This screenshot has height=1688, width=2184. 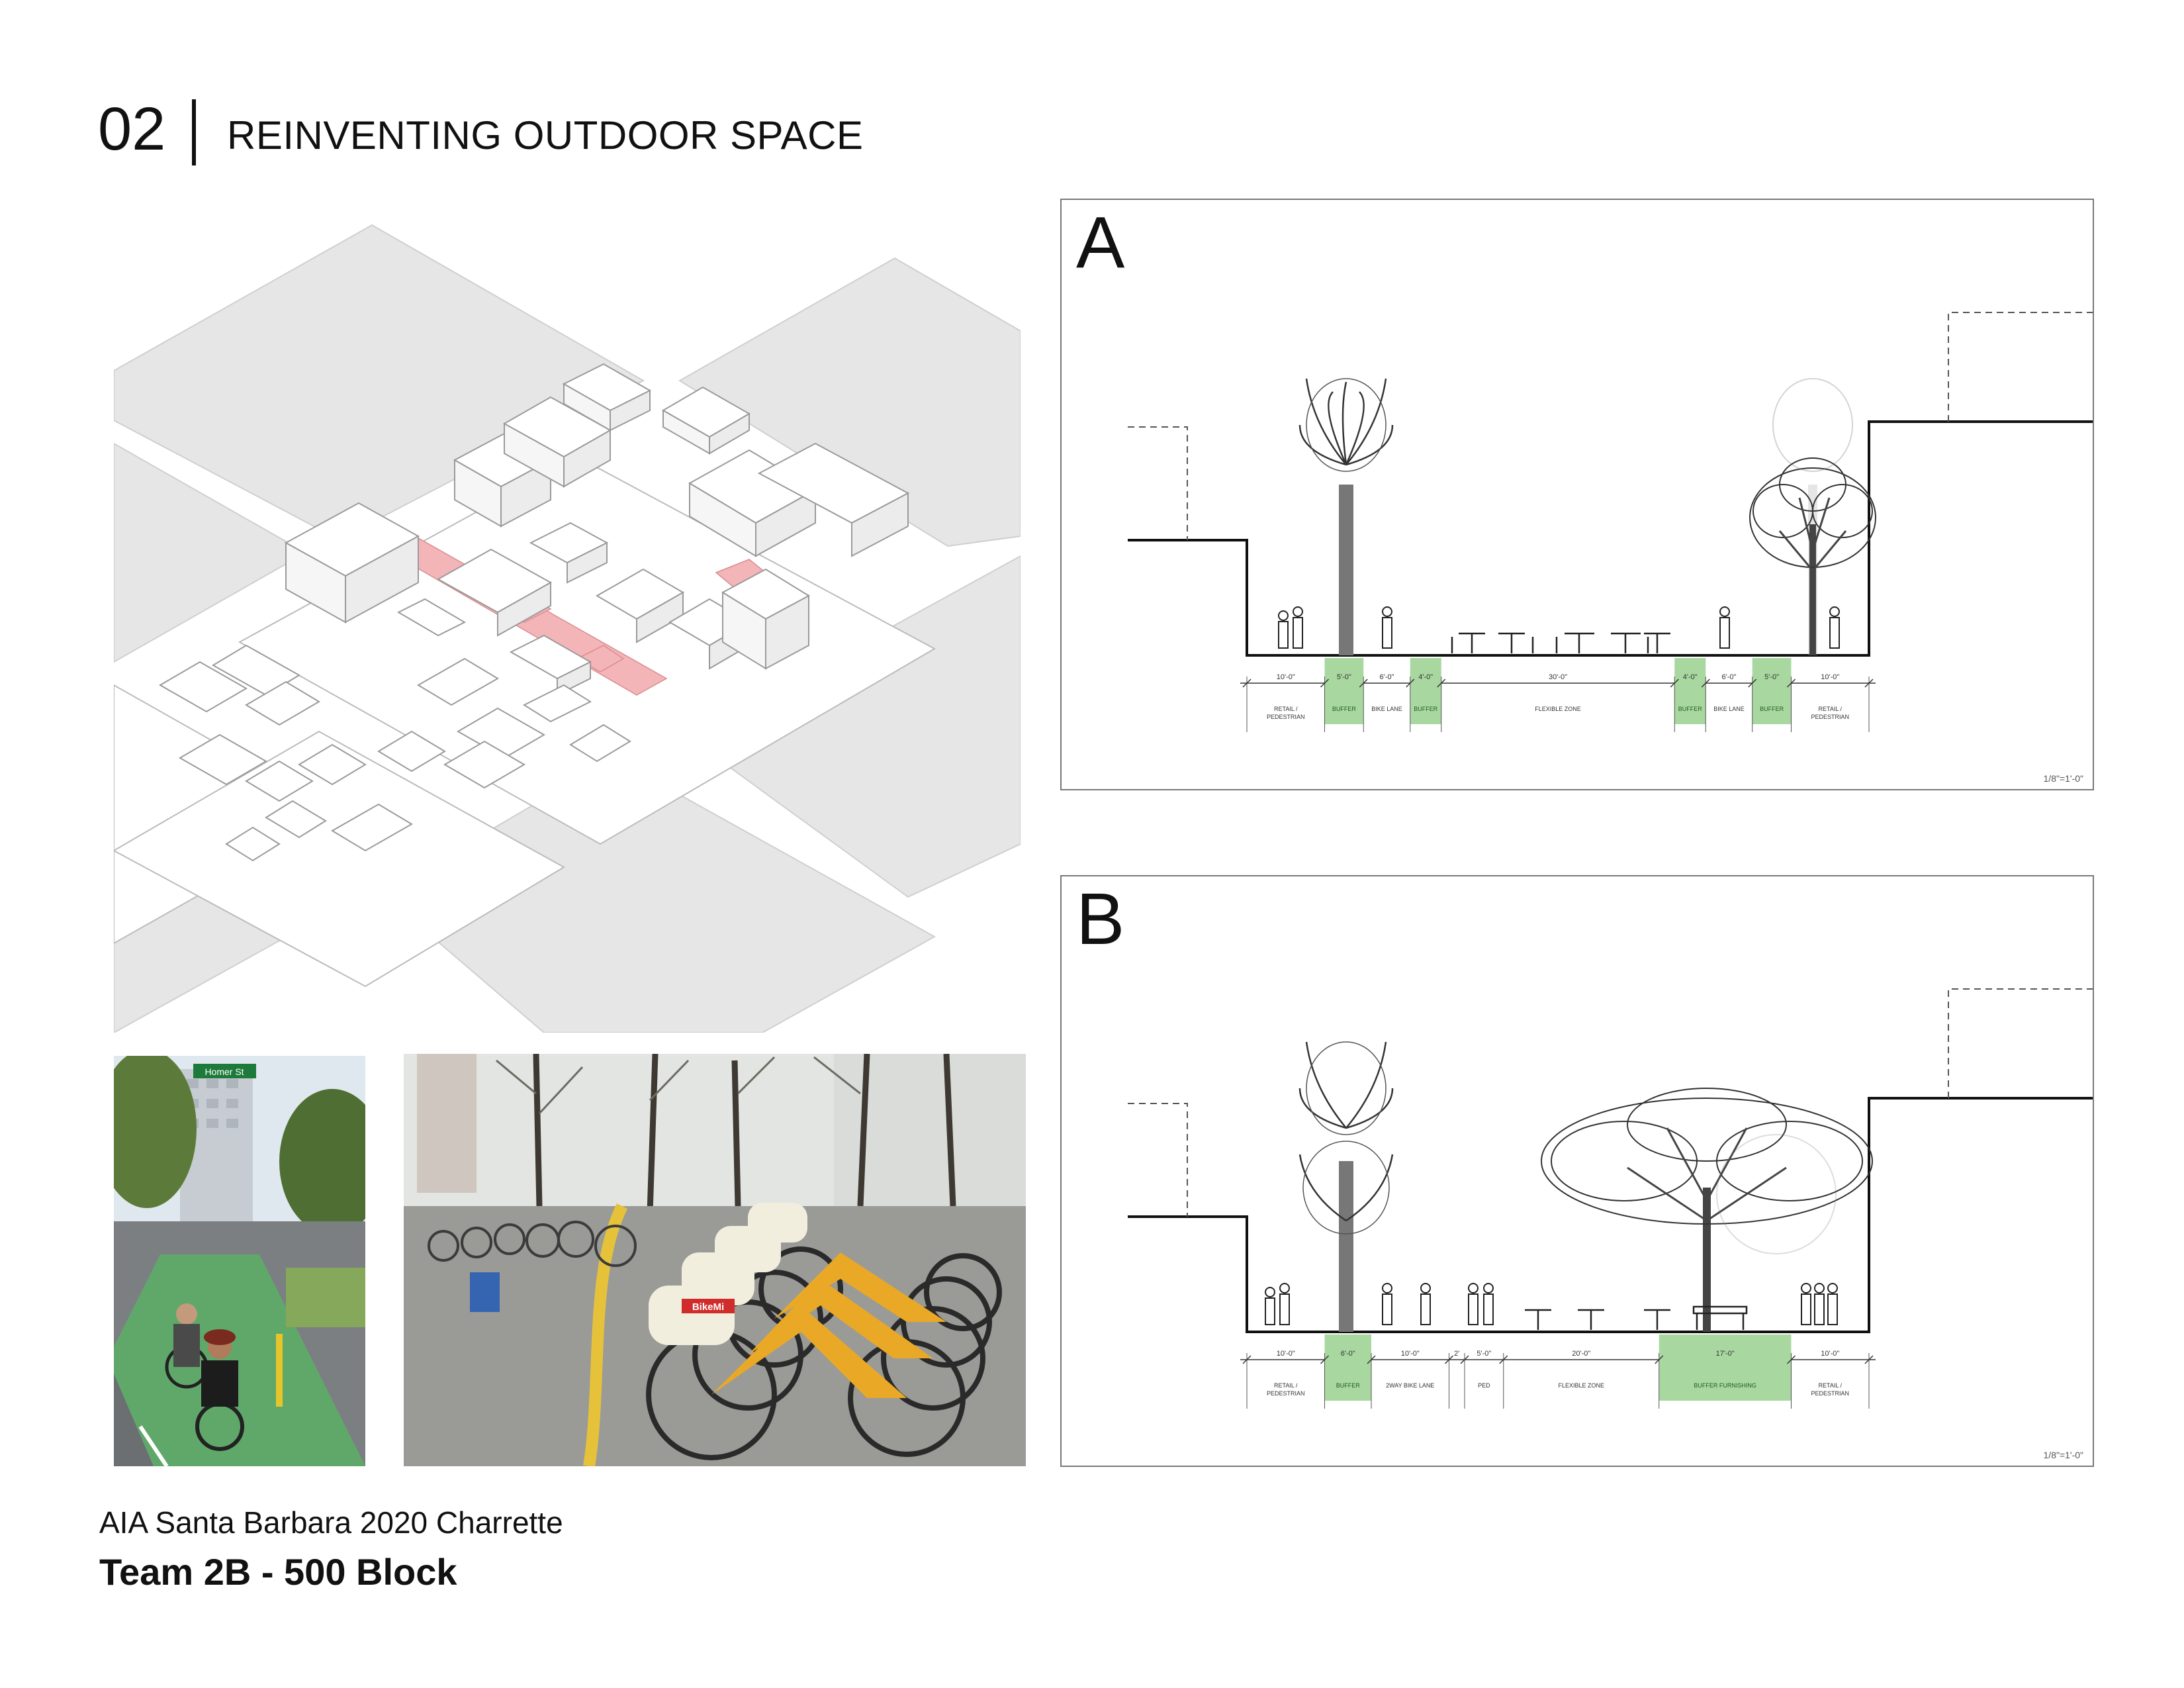 I want to click on page-title: REINVENTING OUTDOOR SPACE, so click(x=545, y=135).